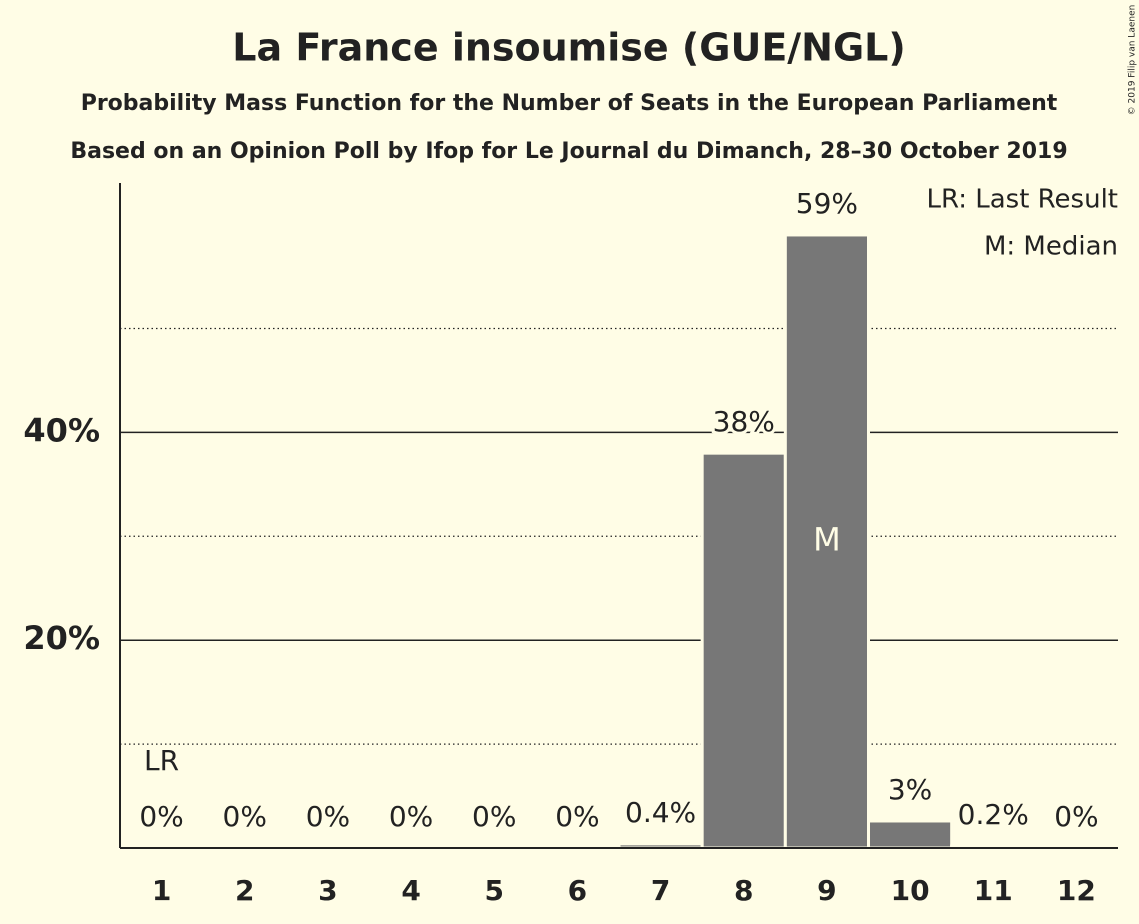 The image size is (1139, 924). I want to click on x-tick-label: 8, so click(743, 890).